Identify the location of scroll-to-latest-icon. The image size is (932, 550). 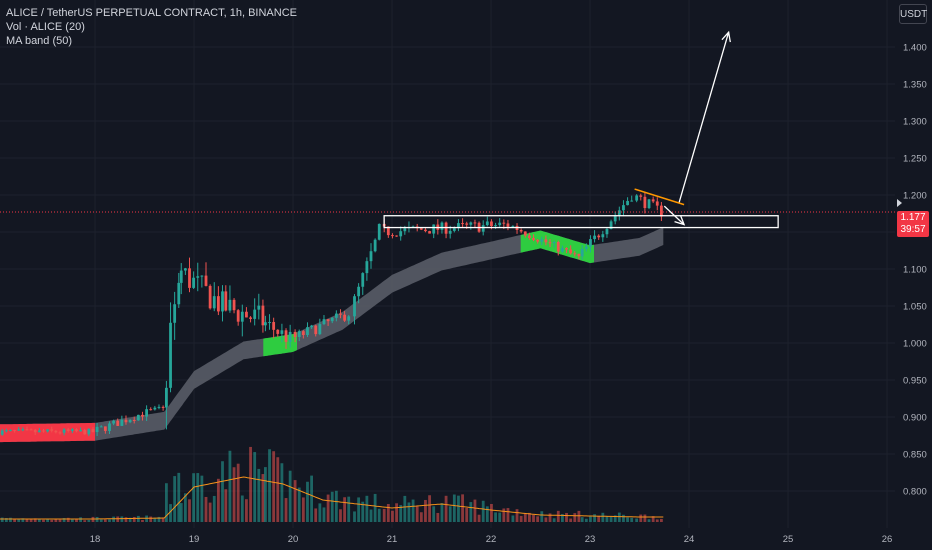
(899, 203).